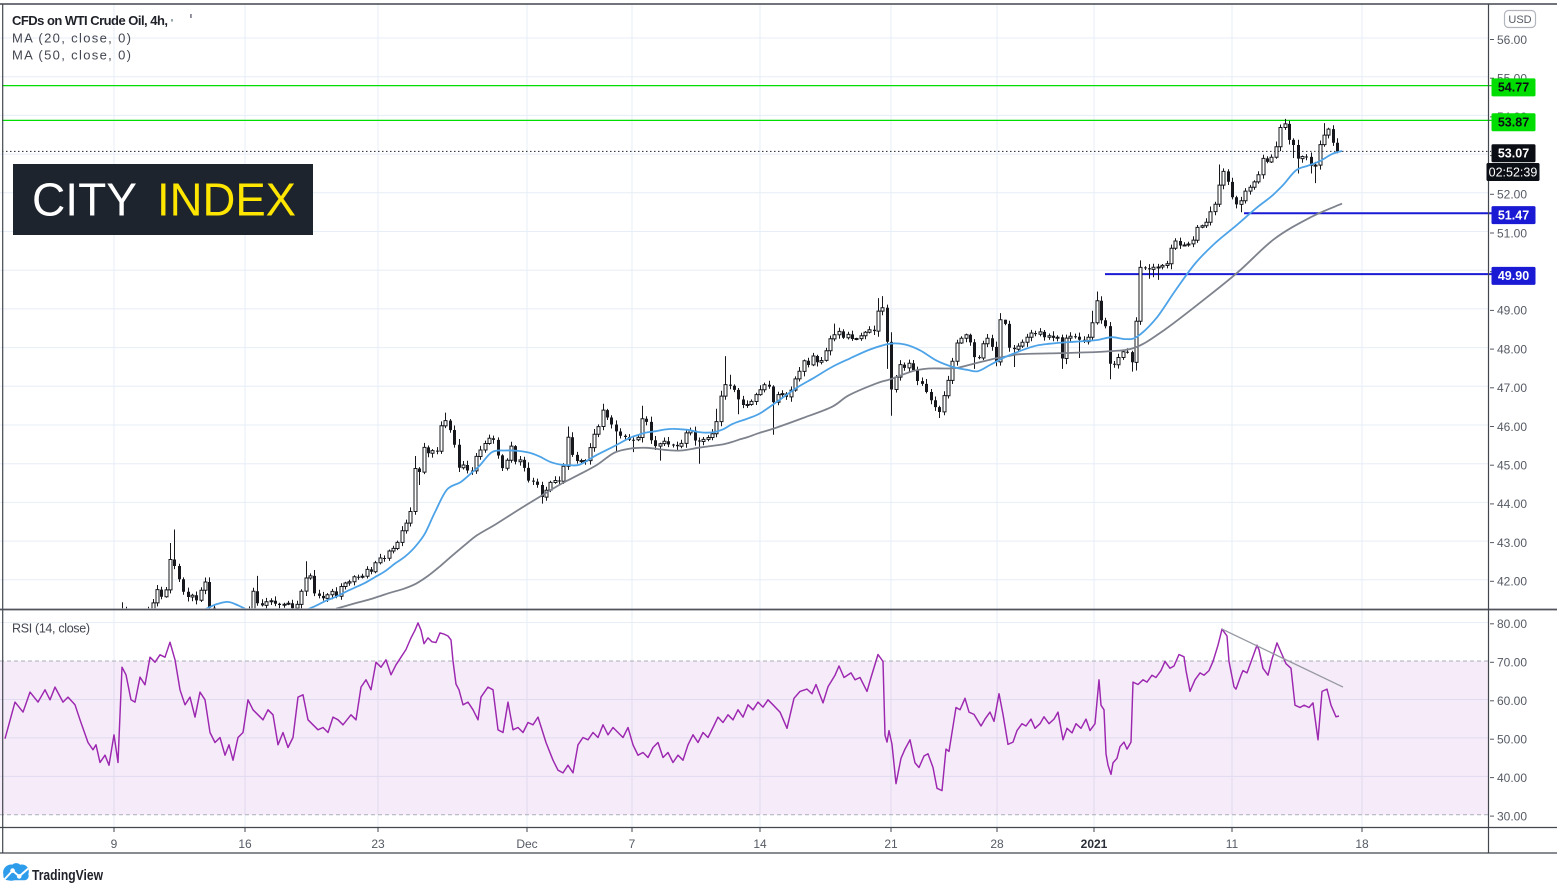  What do you see at coordinates (226, 200) in the screenshot?
I see `svg-text: INDEX` at bounding box center [226, 200].